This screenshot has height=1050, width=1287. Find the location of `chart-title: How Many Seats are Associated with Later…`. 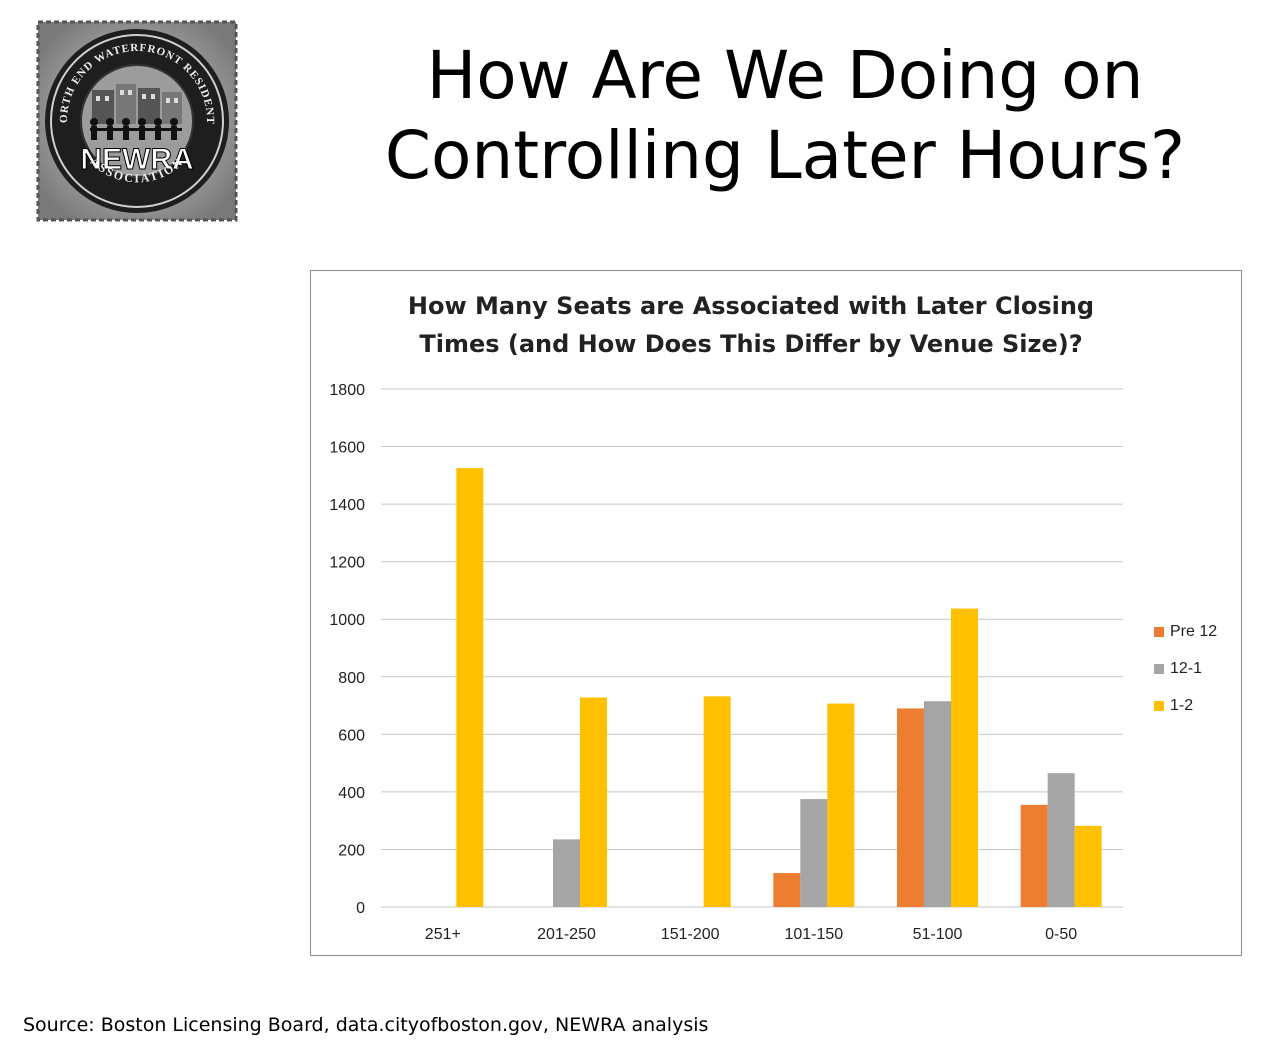

chart-title: How Many Seats are Associated with Later… is located at coordinates (751, 325).